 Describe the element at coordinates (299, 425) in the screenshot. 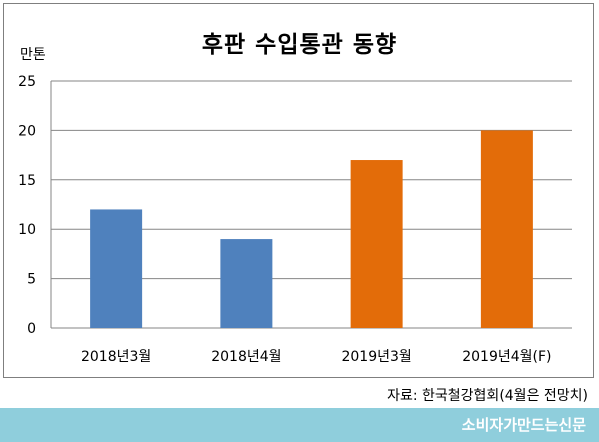

I see `footer-bar: 소비자가만드는신문` at that location.